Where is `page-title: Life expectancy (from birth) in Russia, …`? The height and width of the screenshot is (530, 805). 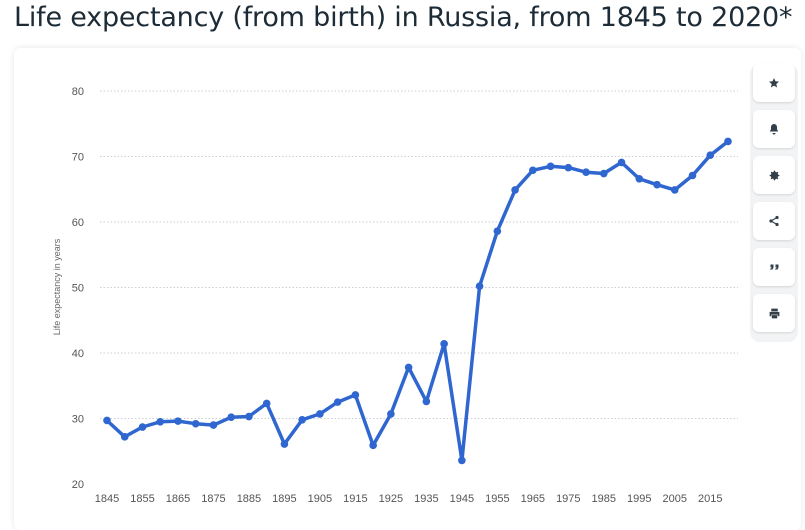
page-title: Life expectancy (from birth) in Russia, … is located at coordinates (403, 17).